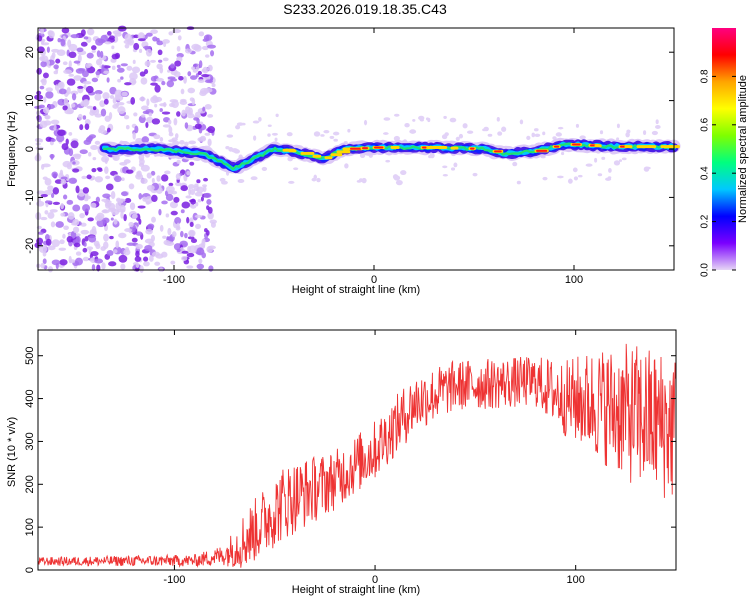 This screenshot has height=605, width=750. I want to click on spectrogram-xtick-label: 0, so click(374, 280).